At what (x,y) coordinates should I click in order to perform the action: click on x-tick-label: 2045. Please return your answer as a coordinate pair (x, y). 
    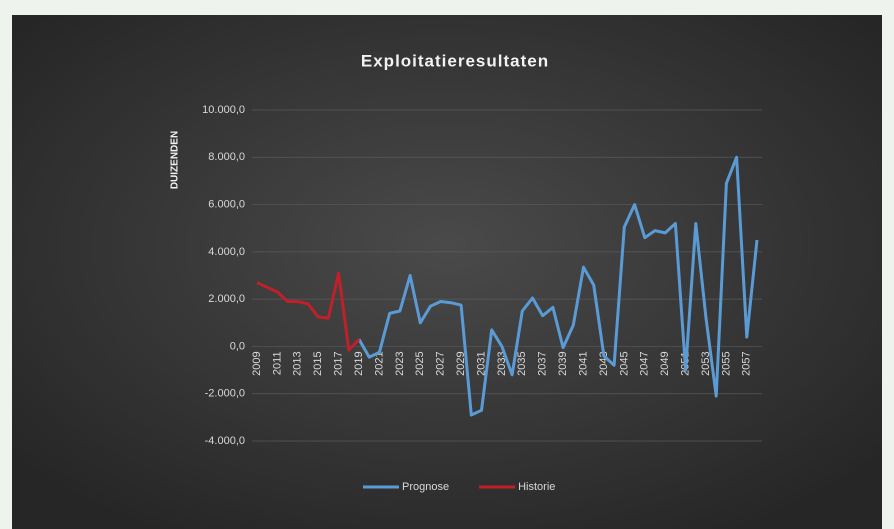
    Looking at the image, I should click on (624, 363).